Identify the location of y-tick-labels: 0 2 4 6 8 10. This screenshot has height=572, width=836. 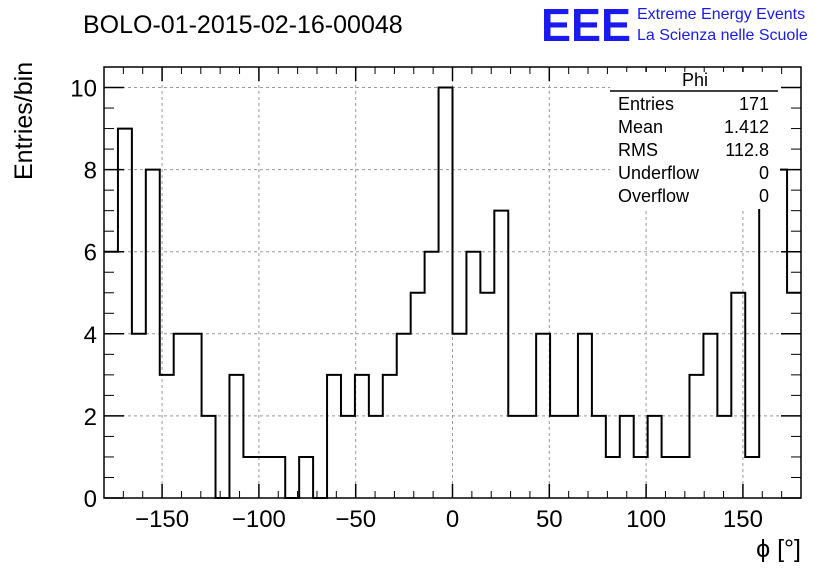
(83, 294).